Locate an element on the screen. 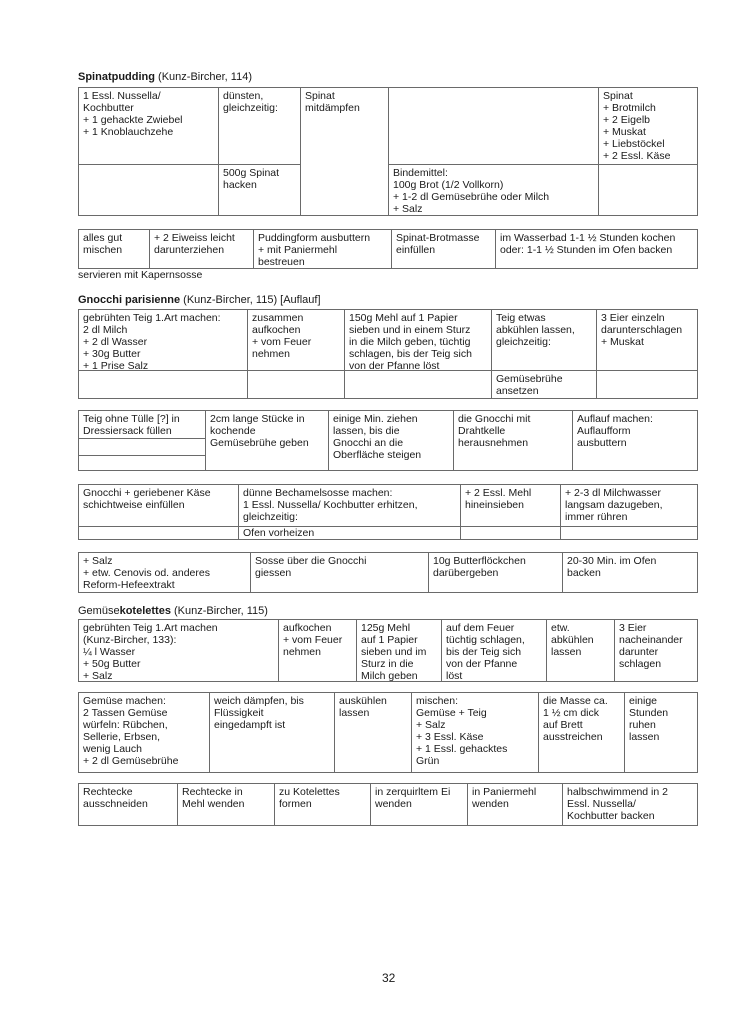  table-cell: die Gnocchi mit Drahtkelle herausnehmen is located at coordinates (513, 440).